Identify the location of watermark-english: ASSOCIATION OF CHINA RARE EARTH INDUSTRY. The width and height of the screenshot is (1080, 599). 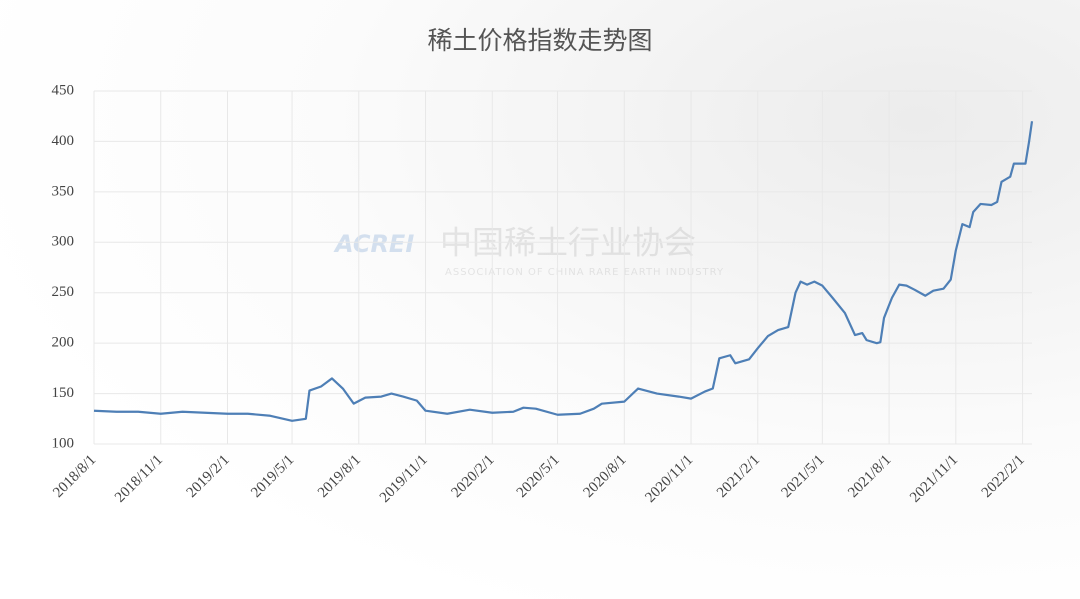
(584, 272).